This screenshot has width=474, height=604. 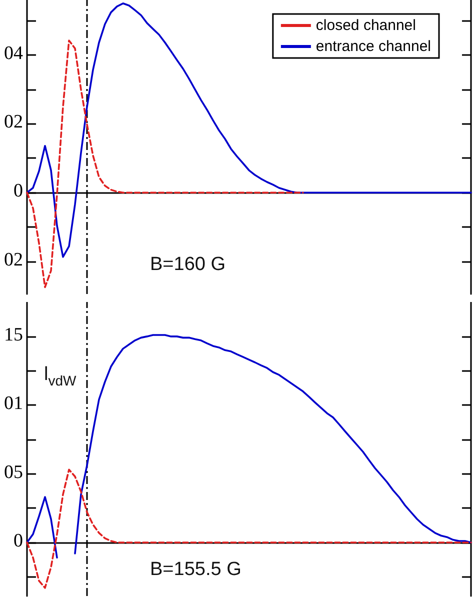 What do you see at coordinates (13, 403) in the screenshot?
I see `text: 01` at bounding box center [13, 403].